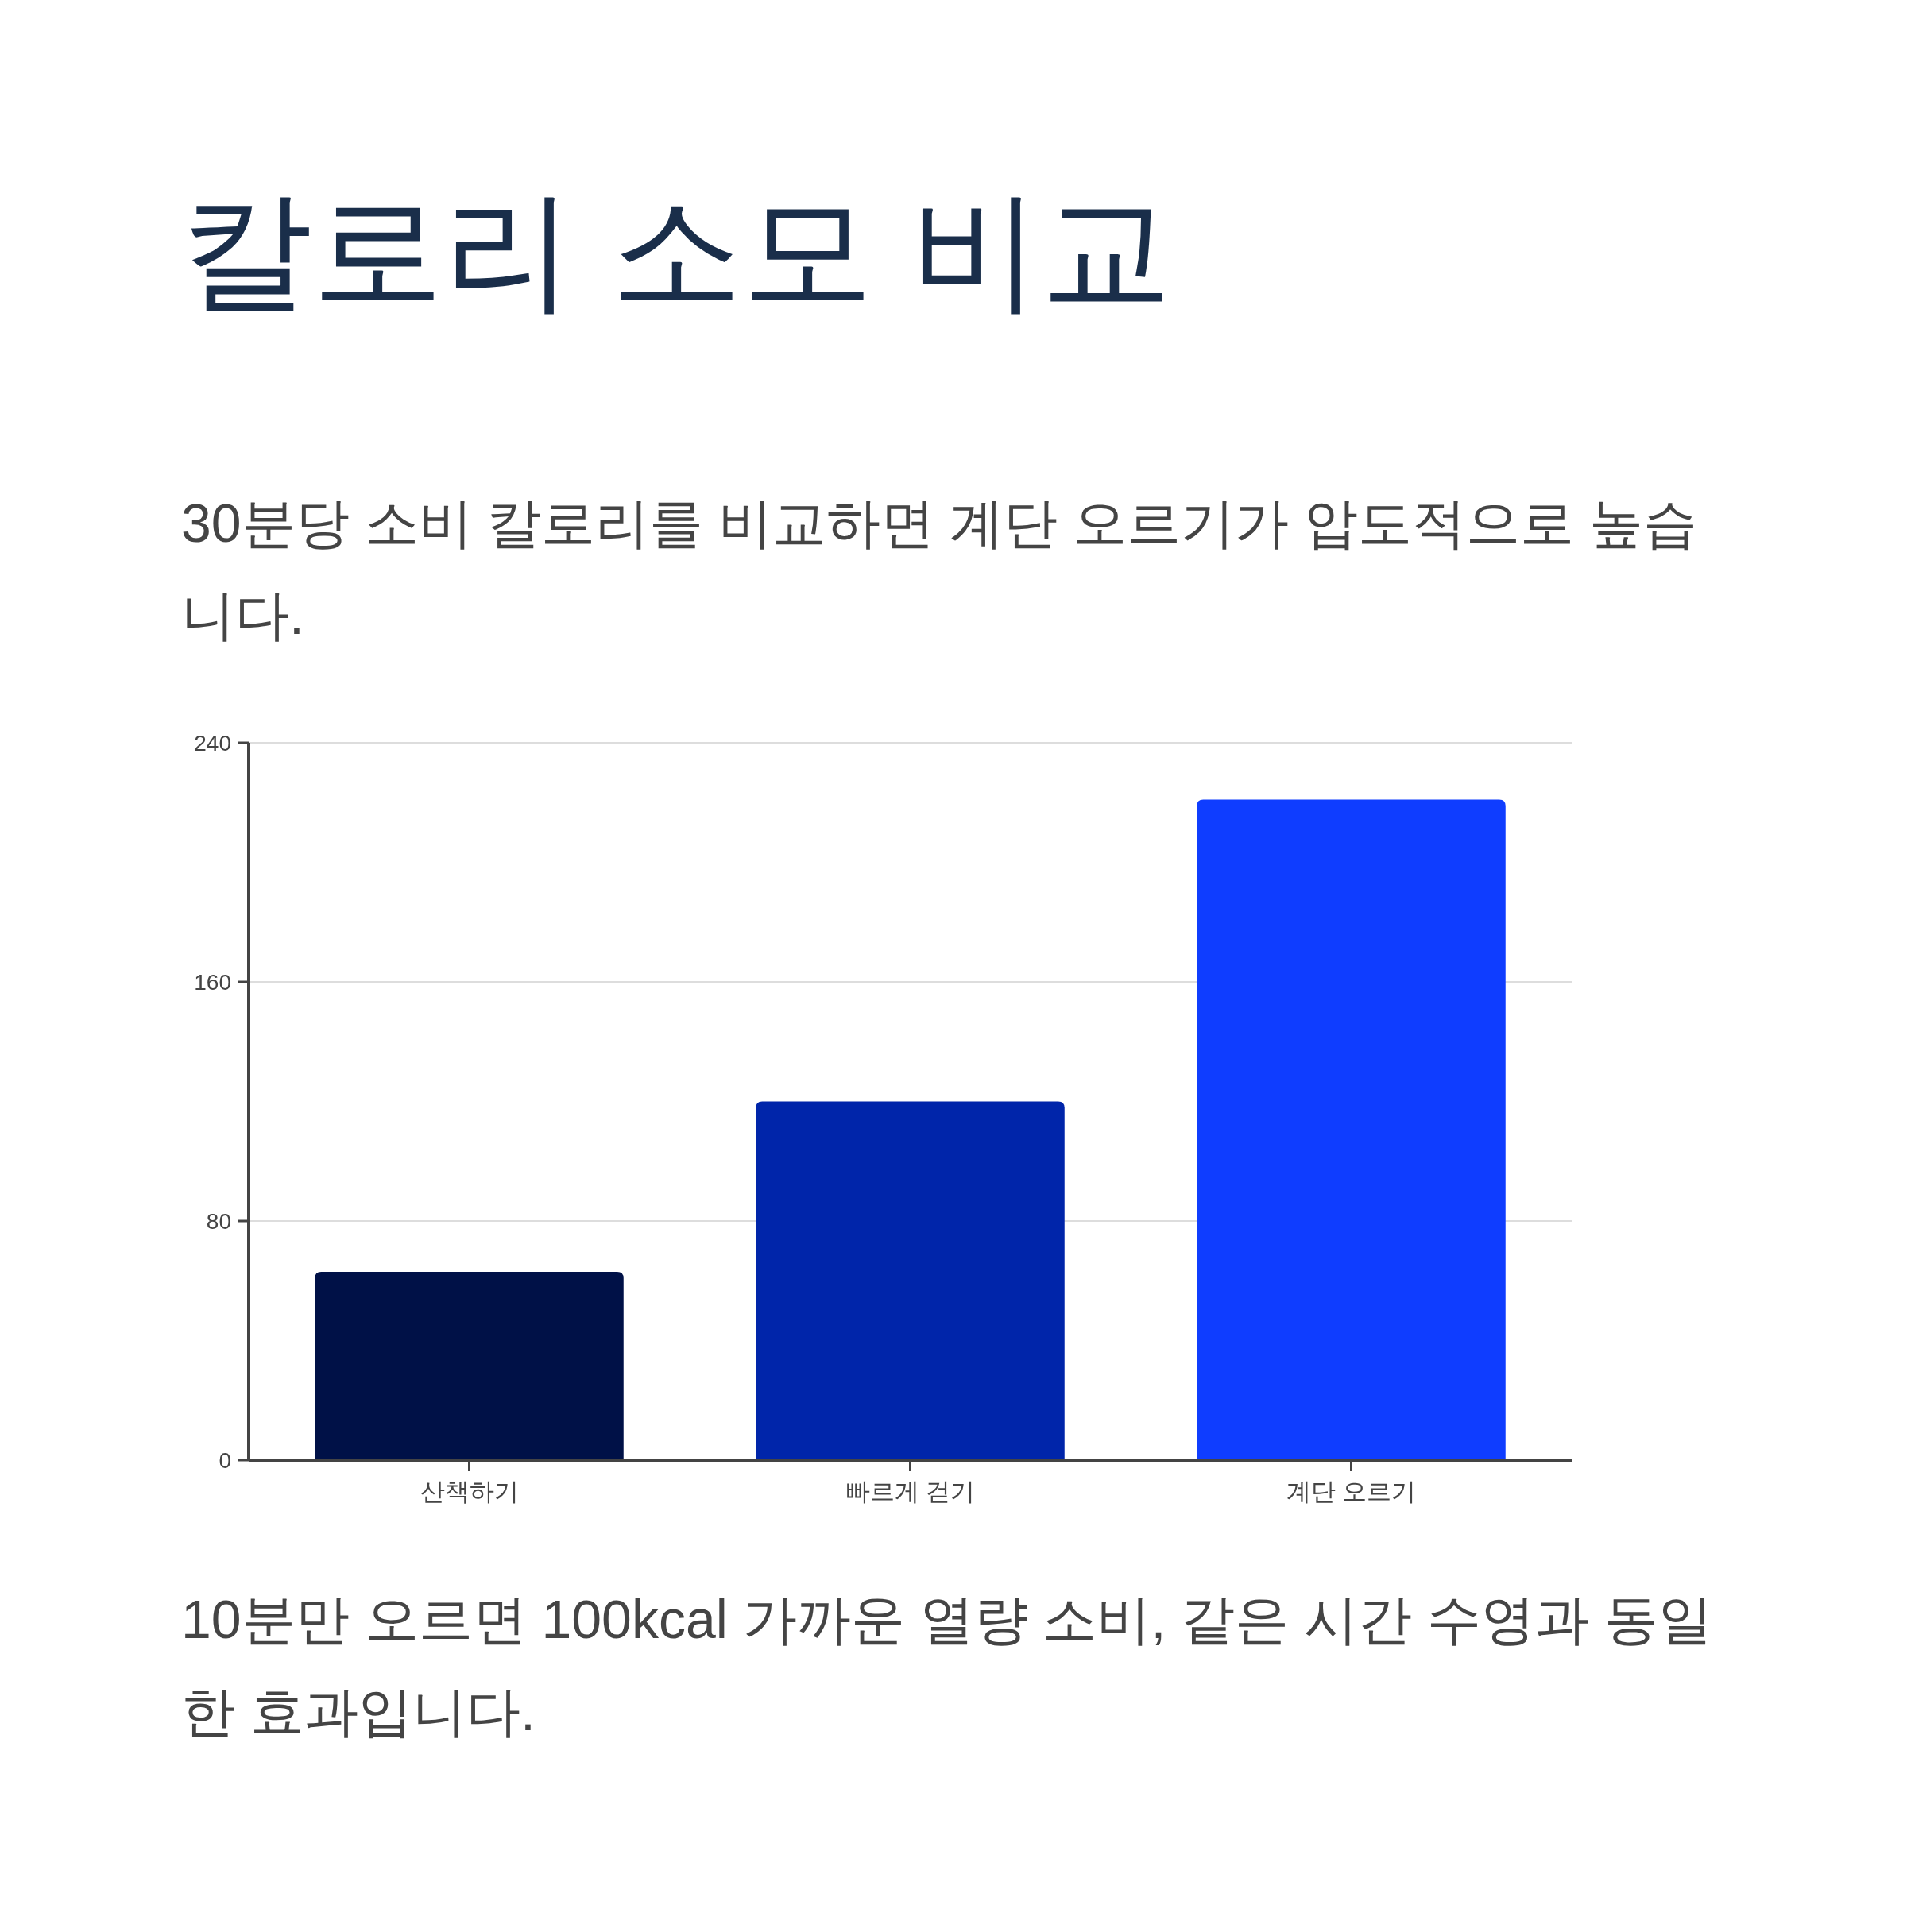  Describe the element at coordinates (218, 1221) in the screenshot. I see `ytick: 80` at that location.